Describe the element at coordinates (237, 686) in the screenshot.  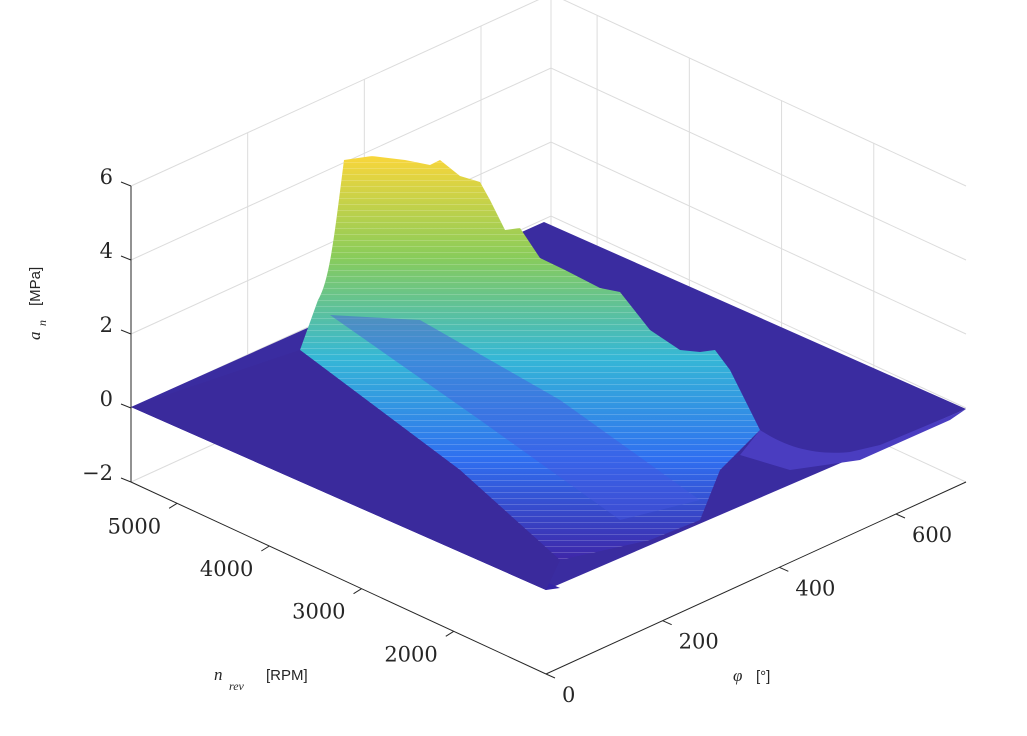
I see `svg-text: rev` at that location.